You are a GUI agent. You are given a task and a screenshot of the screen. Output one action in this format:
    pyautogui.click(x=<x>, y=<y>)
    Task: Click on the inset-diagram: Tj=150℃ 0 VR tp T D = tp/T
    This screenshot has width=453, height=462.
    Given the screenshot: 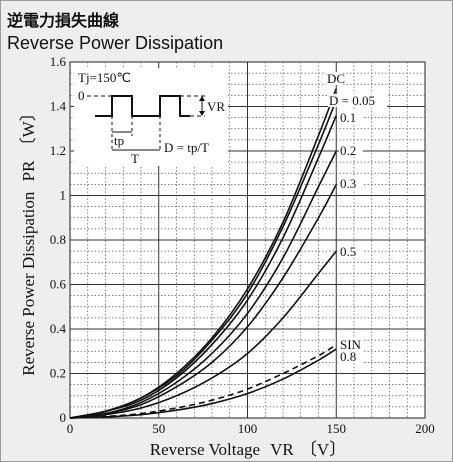 What is the action you would take?
    pyautogui.click(x=151, y=117)
    